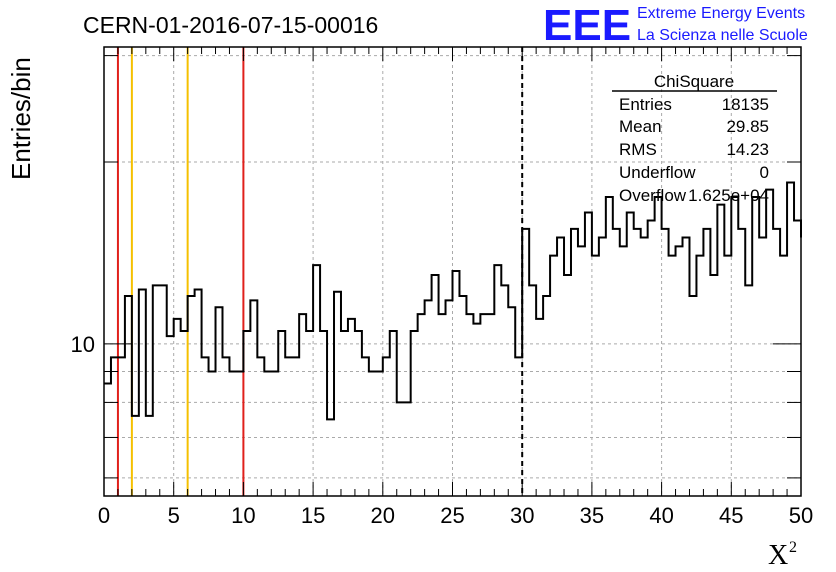 The height and width of the screenshot is (572, 836). What do you see at coordinates (801, 515) in the screenshot?
I see `x-tick-label: 50` at bounding box center [801, 515].